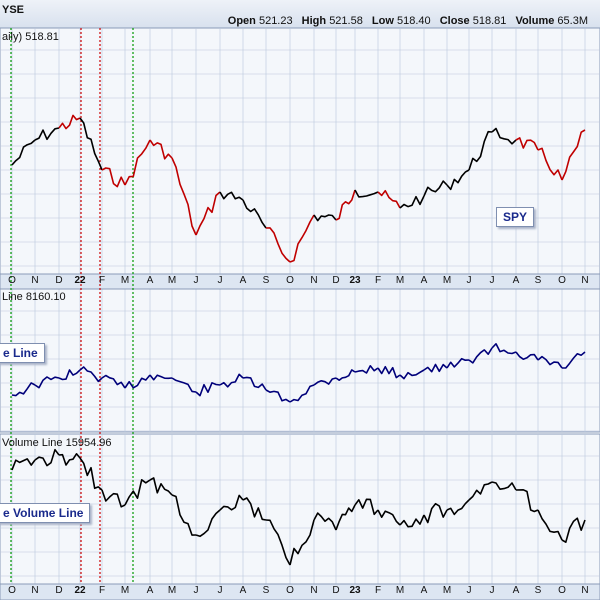 The image size is (600, 600). I want to click on close-label: Close, so click(454, 21).